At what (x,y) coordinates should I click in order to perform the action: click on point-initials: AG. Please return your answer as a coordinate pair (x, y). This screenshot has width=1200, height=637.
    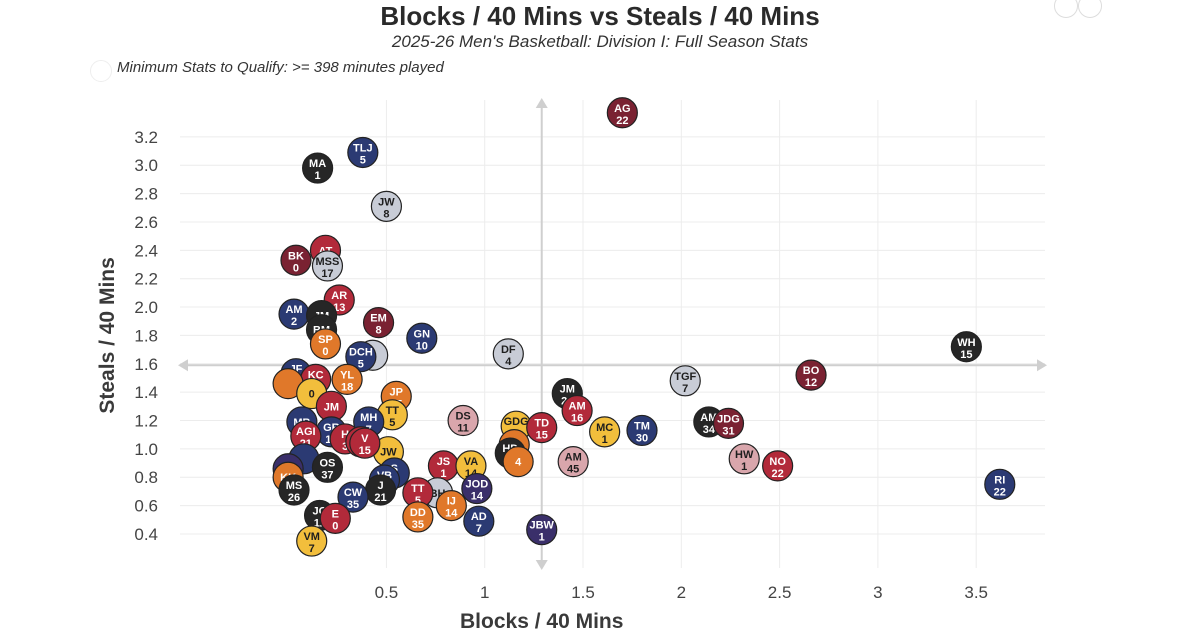
    Looking at the image, I should click on (622, 109).